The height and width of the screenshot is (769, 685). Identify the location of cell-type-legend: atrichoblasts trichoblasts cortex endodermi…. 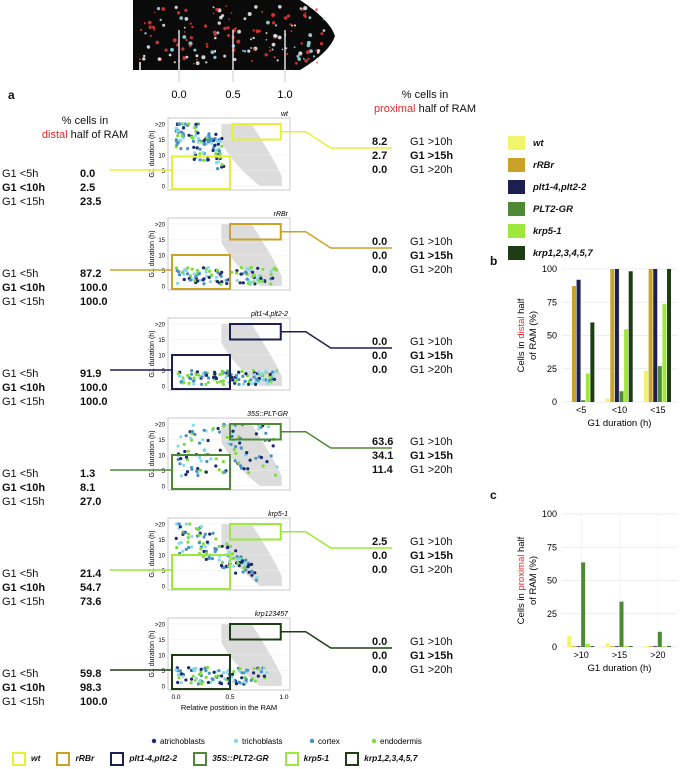
(286, 741).